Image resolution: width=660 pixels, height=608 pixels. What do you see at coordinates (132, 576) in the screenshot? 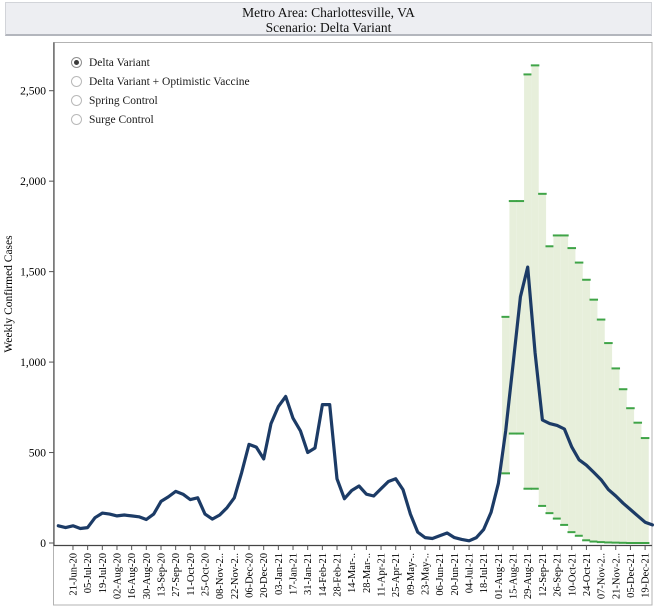
I see `x-tick-label: 16-Aug-20` at bounding box center [132, 576].